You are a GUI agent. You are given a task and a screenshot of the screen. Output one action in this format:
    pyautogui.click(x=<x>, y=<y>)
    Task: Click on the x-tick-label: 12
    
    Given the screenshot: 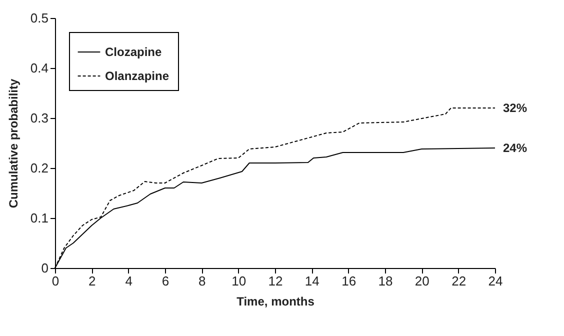 What is the action you would take?
    pyautogui.click(x=275, y=281)
    